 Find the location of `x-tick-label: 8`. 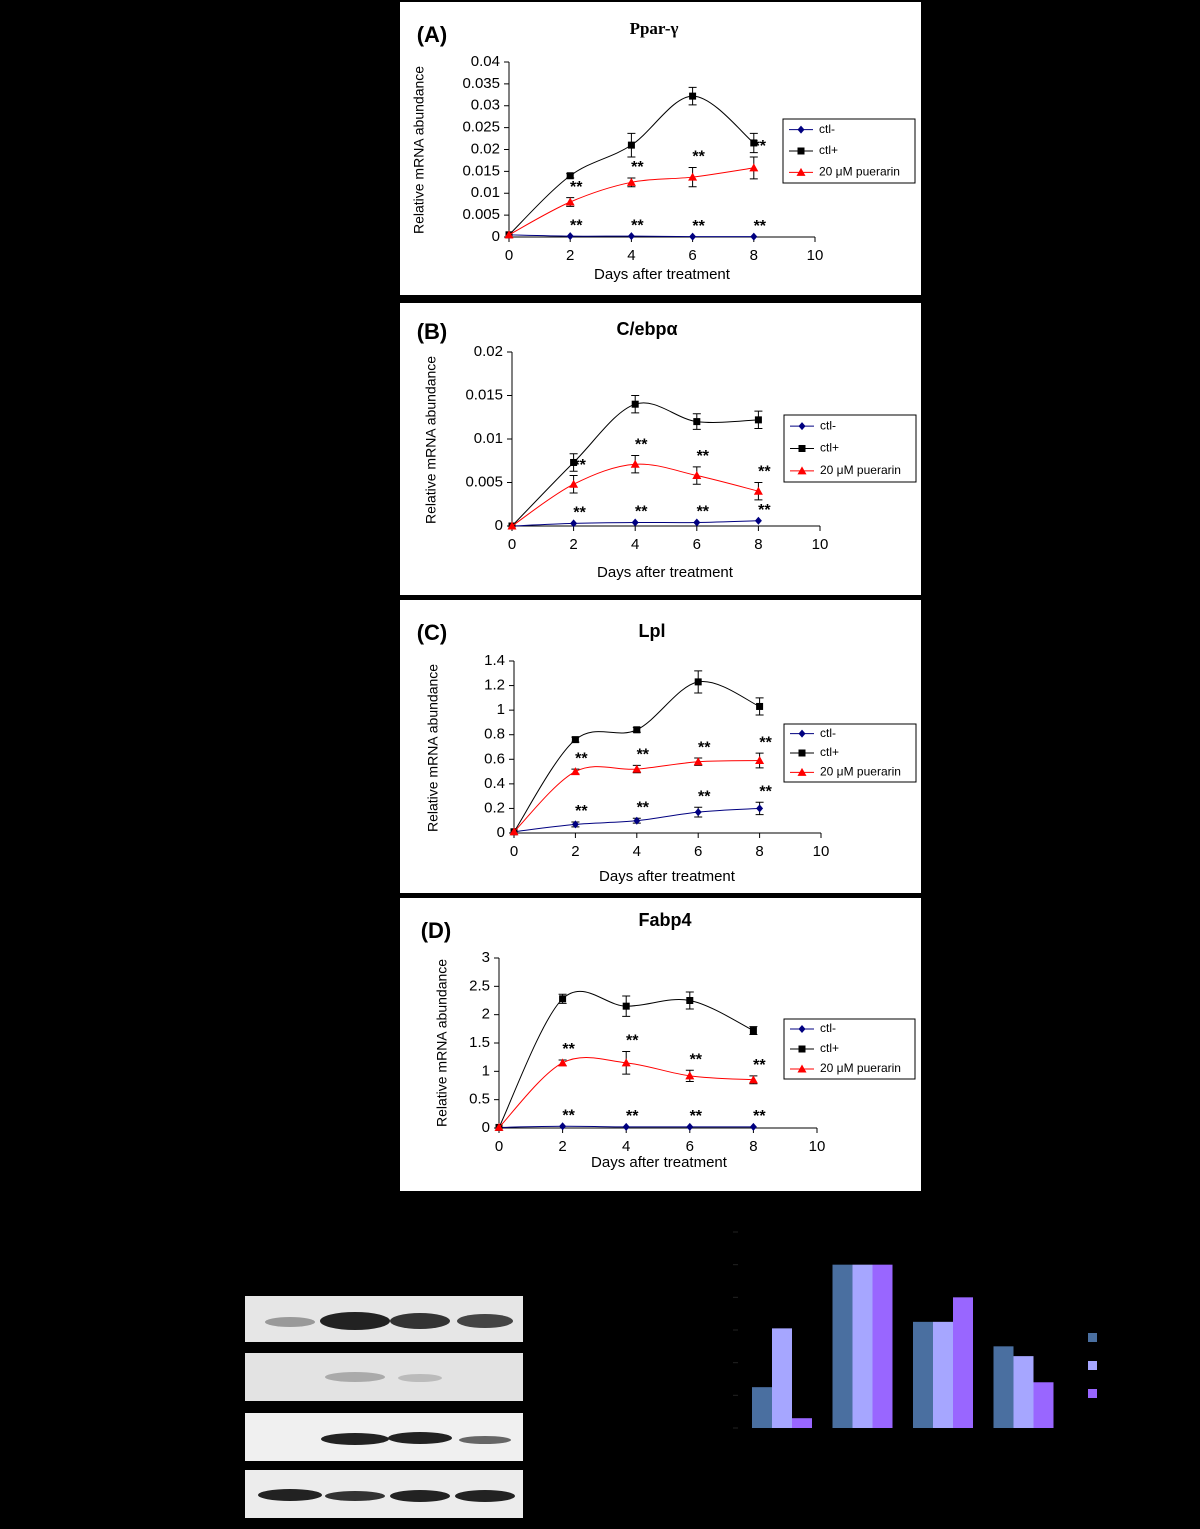

x-tick-label: 8 is located at coordinates (753, 1146).